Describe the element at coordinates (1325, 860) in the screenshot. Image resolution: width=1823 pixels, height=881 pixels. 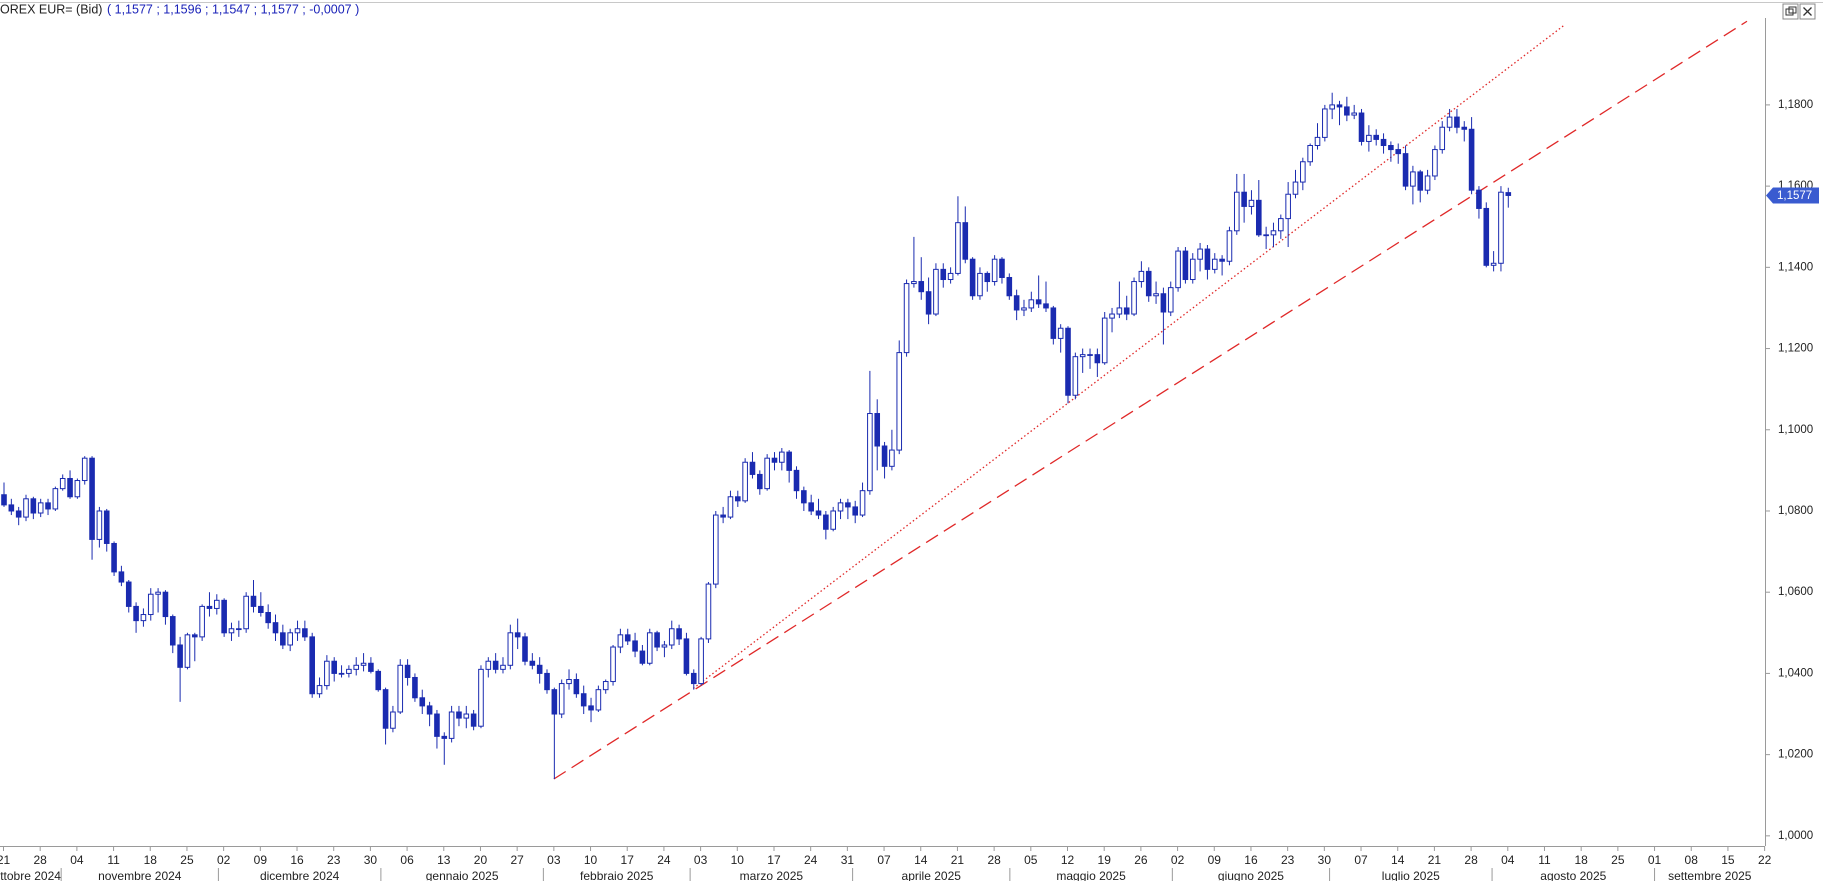
I see `x-tick-label: 30` at that location.